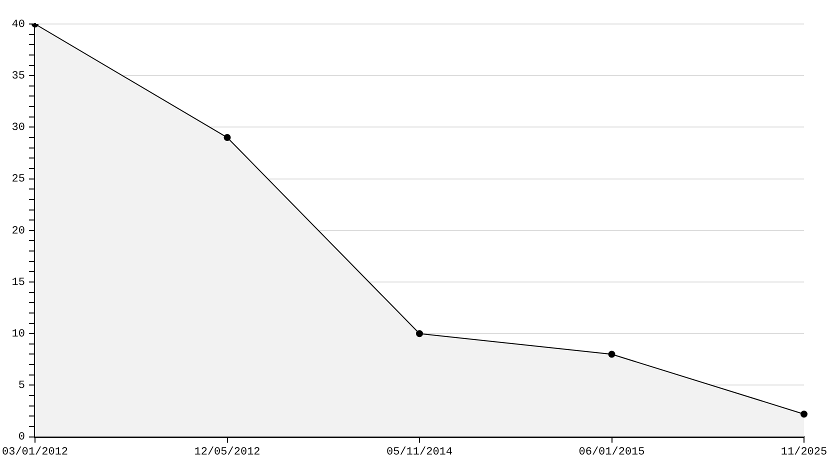 The width and height of the screenshot is (834, 468). I want to click on x-tick-label: 11/2025, so click(804, 452).